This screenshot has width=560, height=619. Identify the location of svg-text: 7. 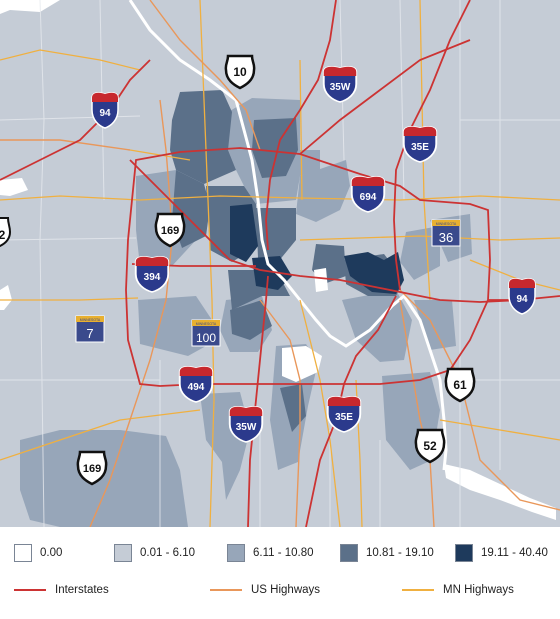
(89, 333).